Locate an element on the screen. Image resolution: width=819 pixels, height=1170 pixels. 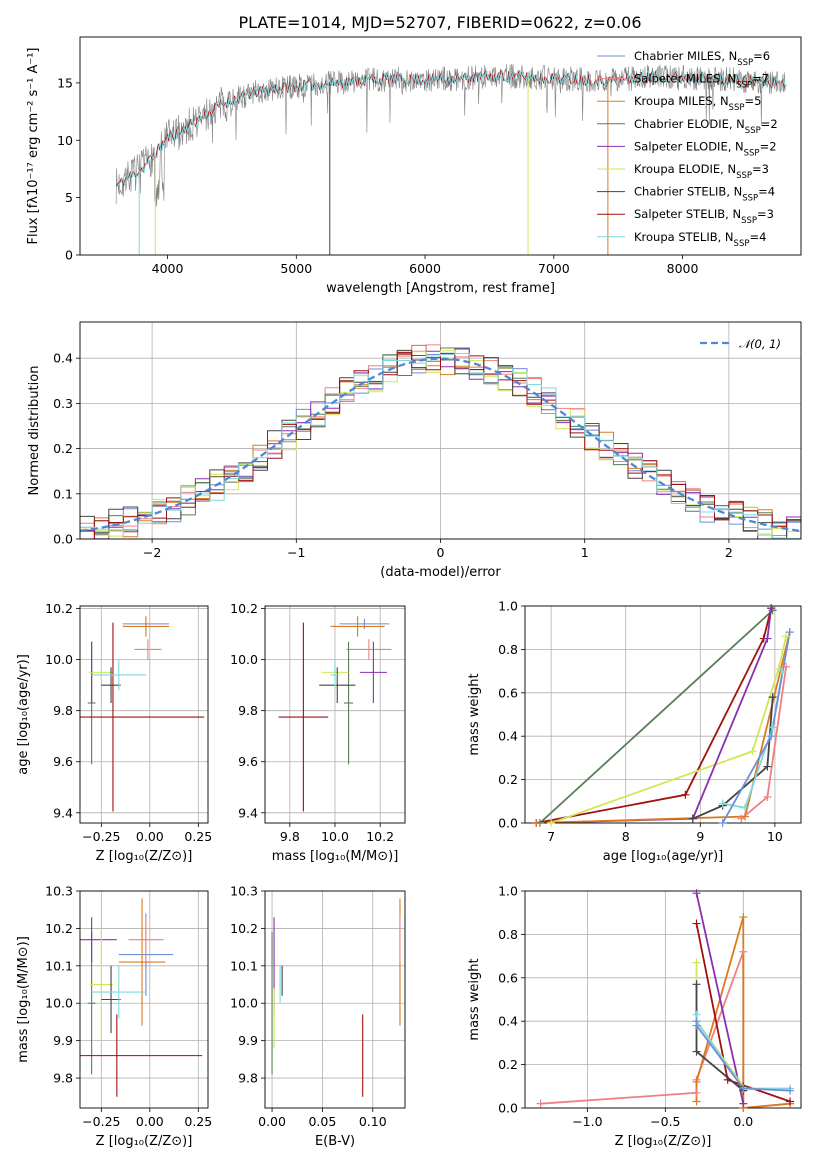
x-tick-label: 9 is located at coordinates (700, 836).